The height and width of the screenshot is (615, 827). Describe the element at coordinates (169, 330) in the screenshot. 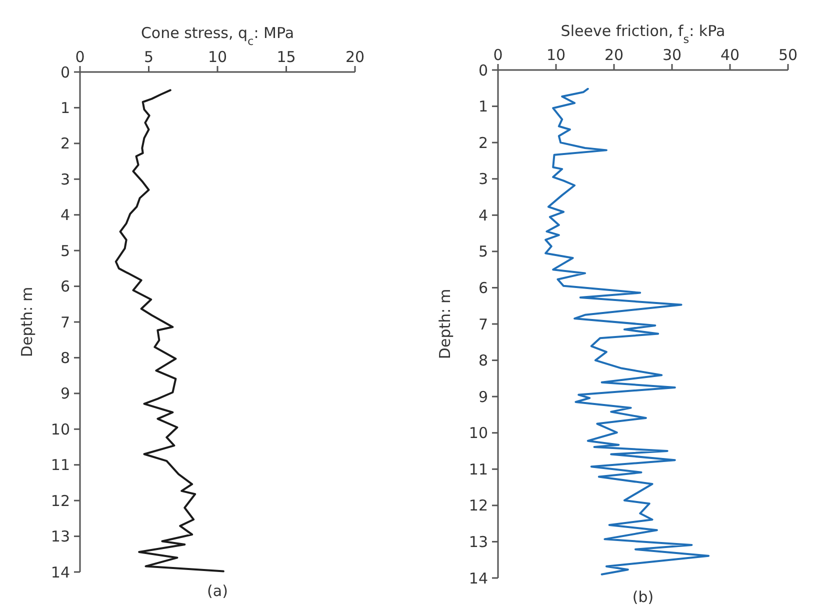

I see `line-series` at that location.